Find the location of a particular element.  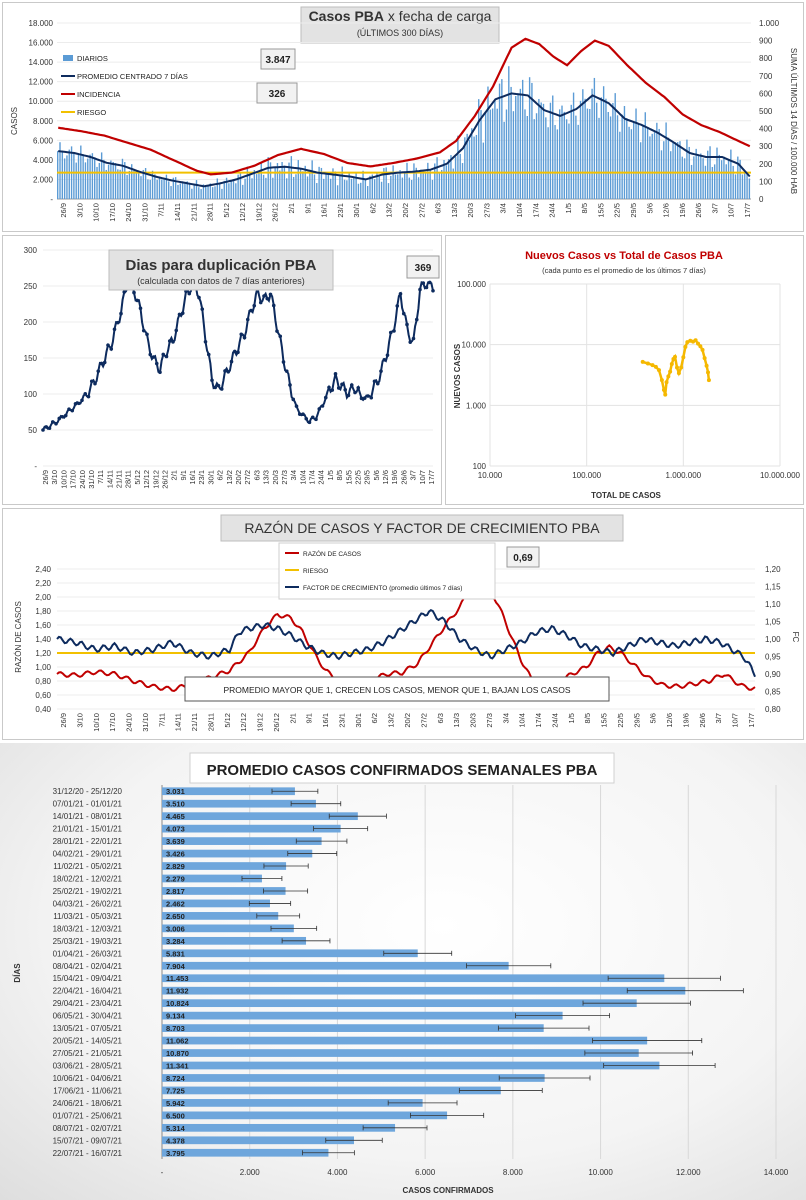

razon-ytick: 0,80 is located at coordinates (43, 681).